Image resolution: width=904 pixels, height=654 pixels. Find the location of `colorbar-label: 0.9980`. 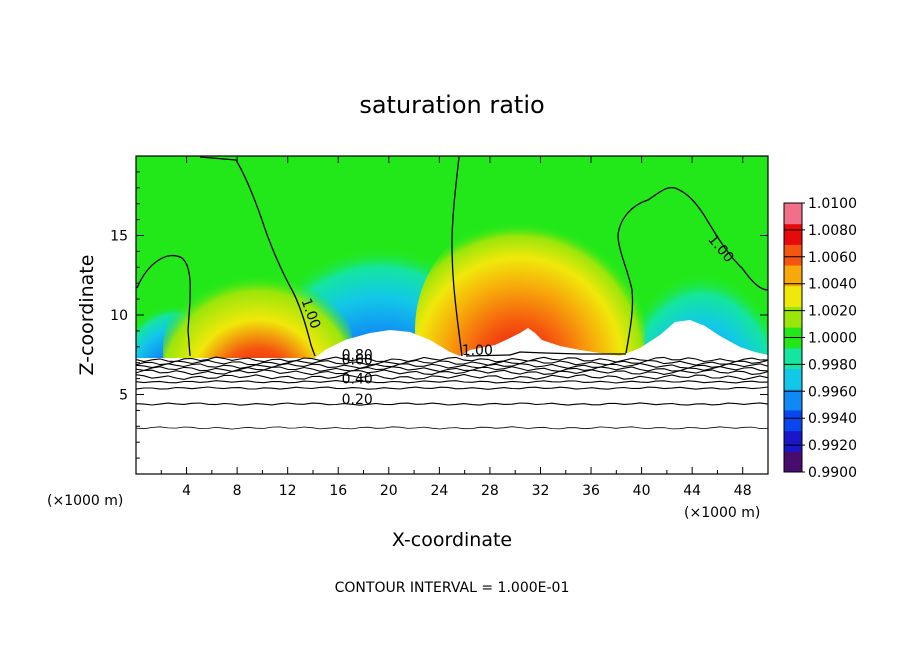

colorbar-label: 0.9980 is located at coordinates (832, 365).